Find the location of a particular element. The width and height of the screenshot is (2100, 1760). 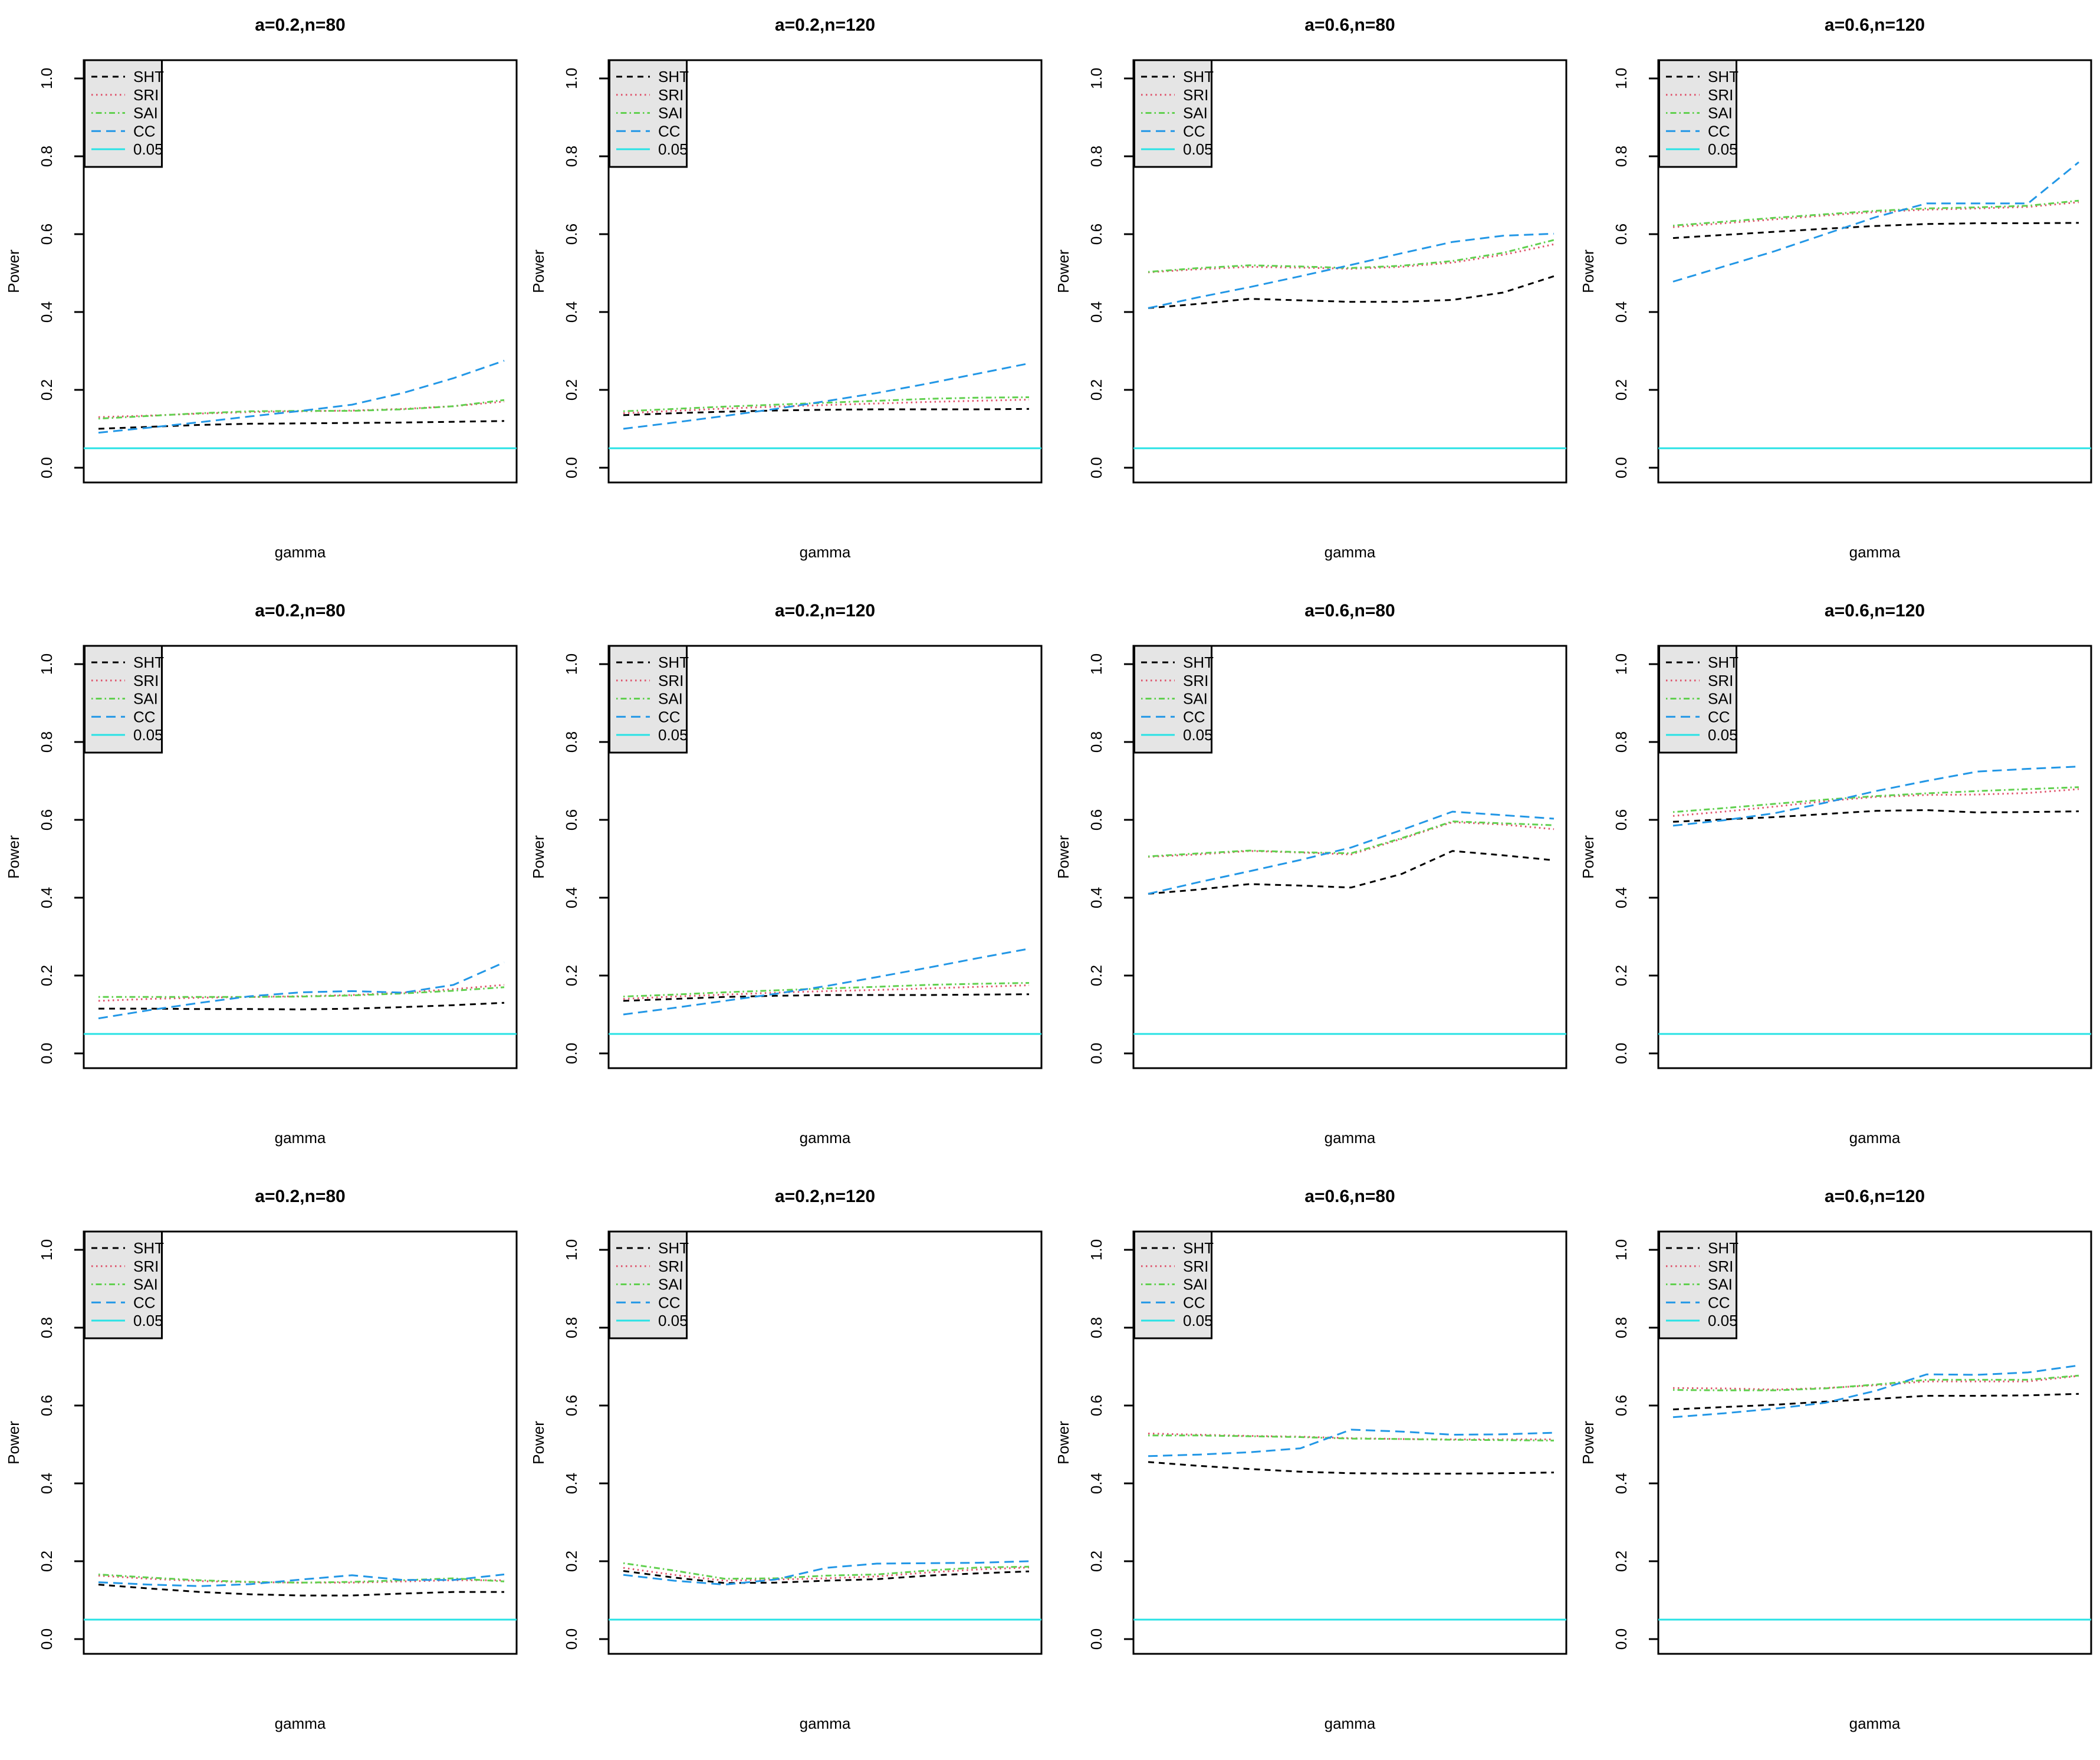

panel-title: a=0.6,n=80 is located at coordinates (1349, 25).